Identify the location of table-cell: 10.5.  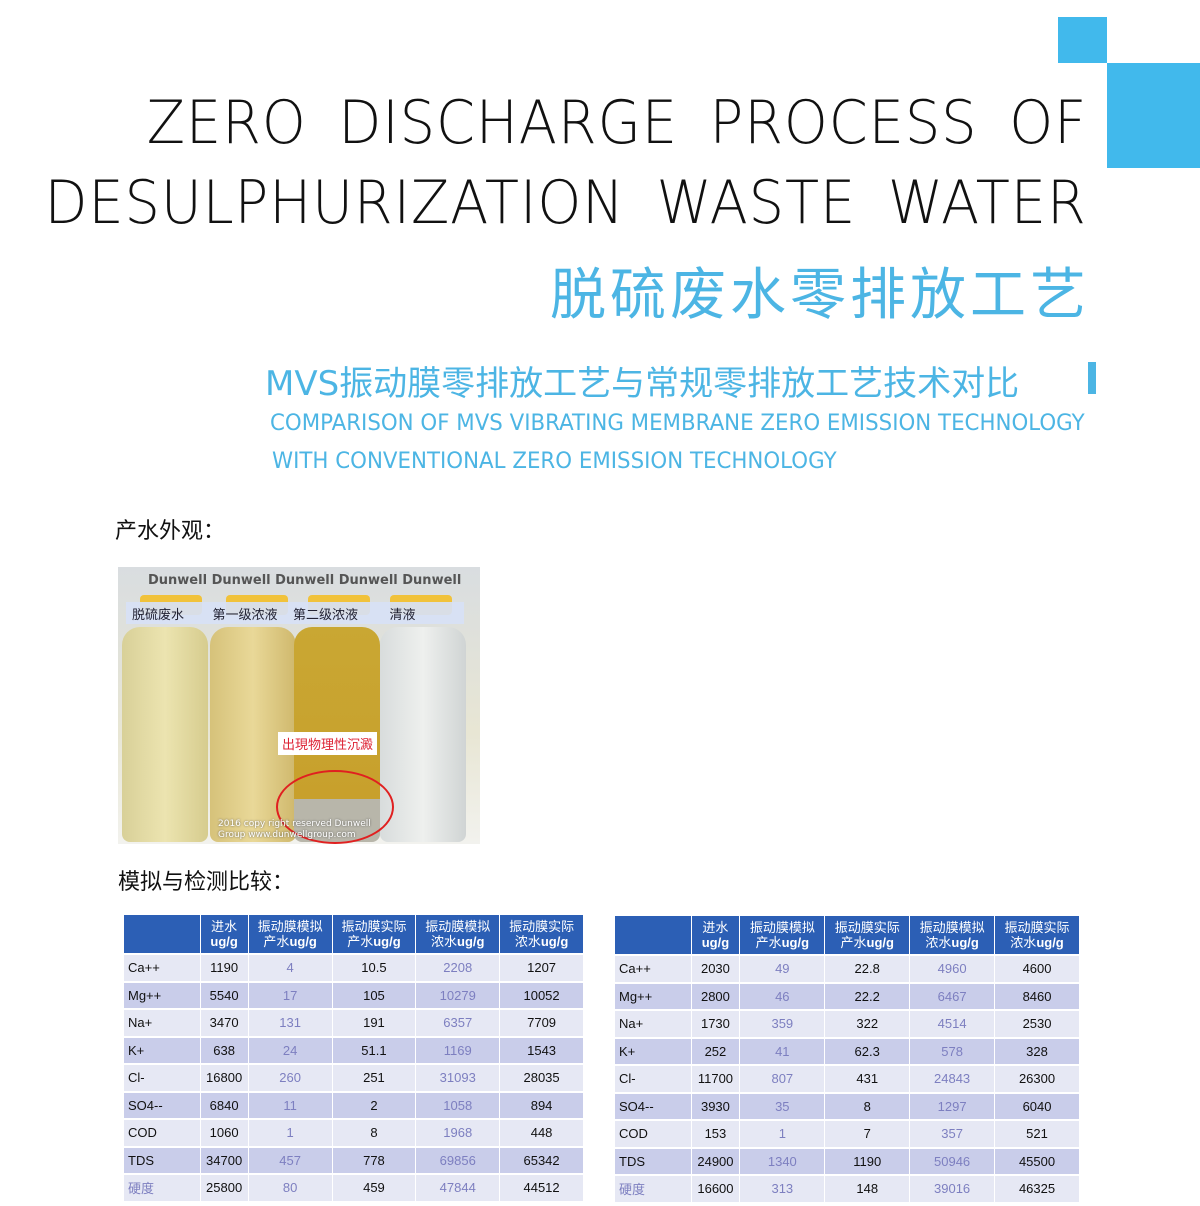
(374, 968).